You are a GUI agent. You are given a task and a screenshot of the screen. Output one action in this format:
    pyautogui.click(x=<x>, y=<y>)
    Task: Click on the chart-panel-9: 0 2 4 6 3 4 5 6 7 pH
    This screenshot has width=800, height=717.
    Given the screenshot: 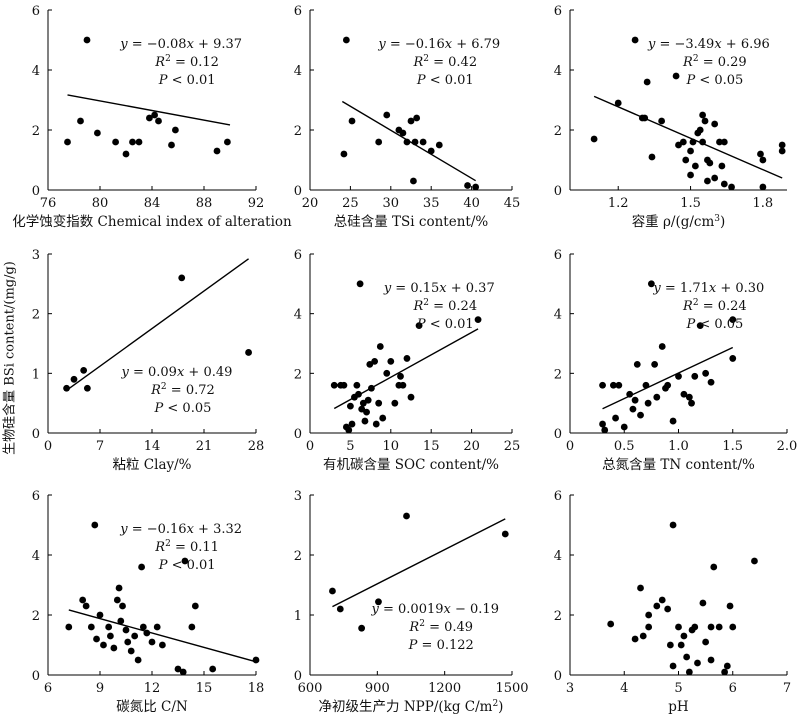 What is the action you would take?
    pyautogui.click(x=672, y=602)
    